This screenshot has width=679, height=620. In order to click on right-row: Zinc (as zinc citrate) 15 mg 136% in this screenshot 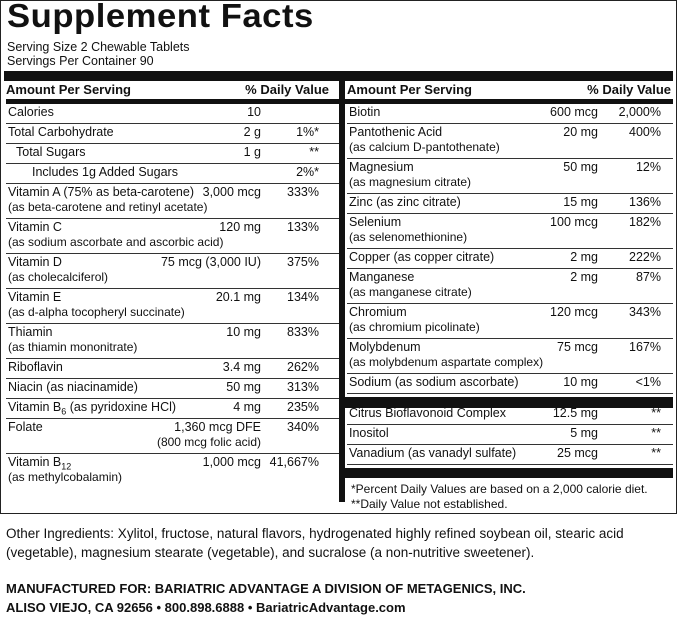, I will do `click(510, 204)`.